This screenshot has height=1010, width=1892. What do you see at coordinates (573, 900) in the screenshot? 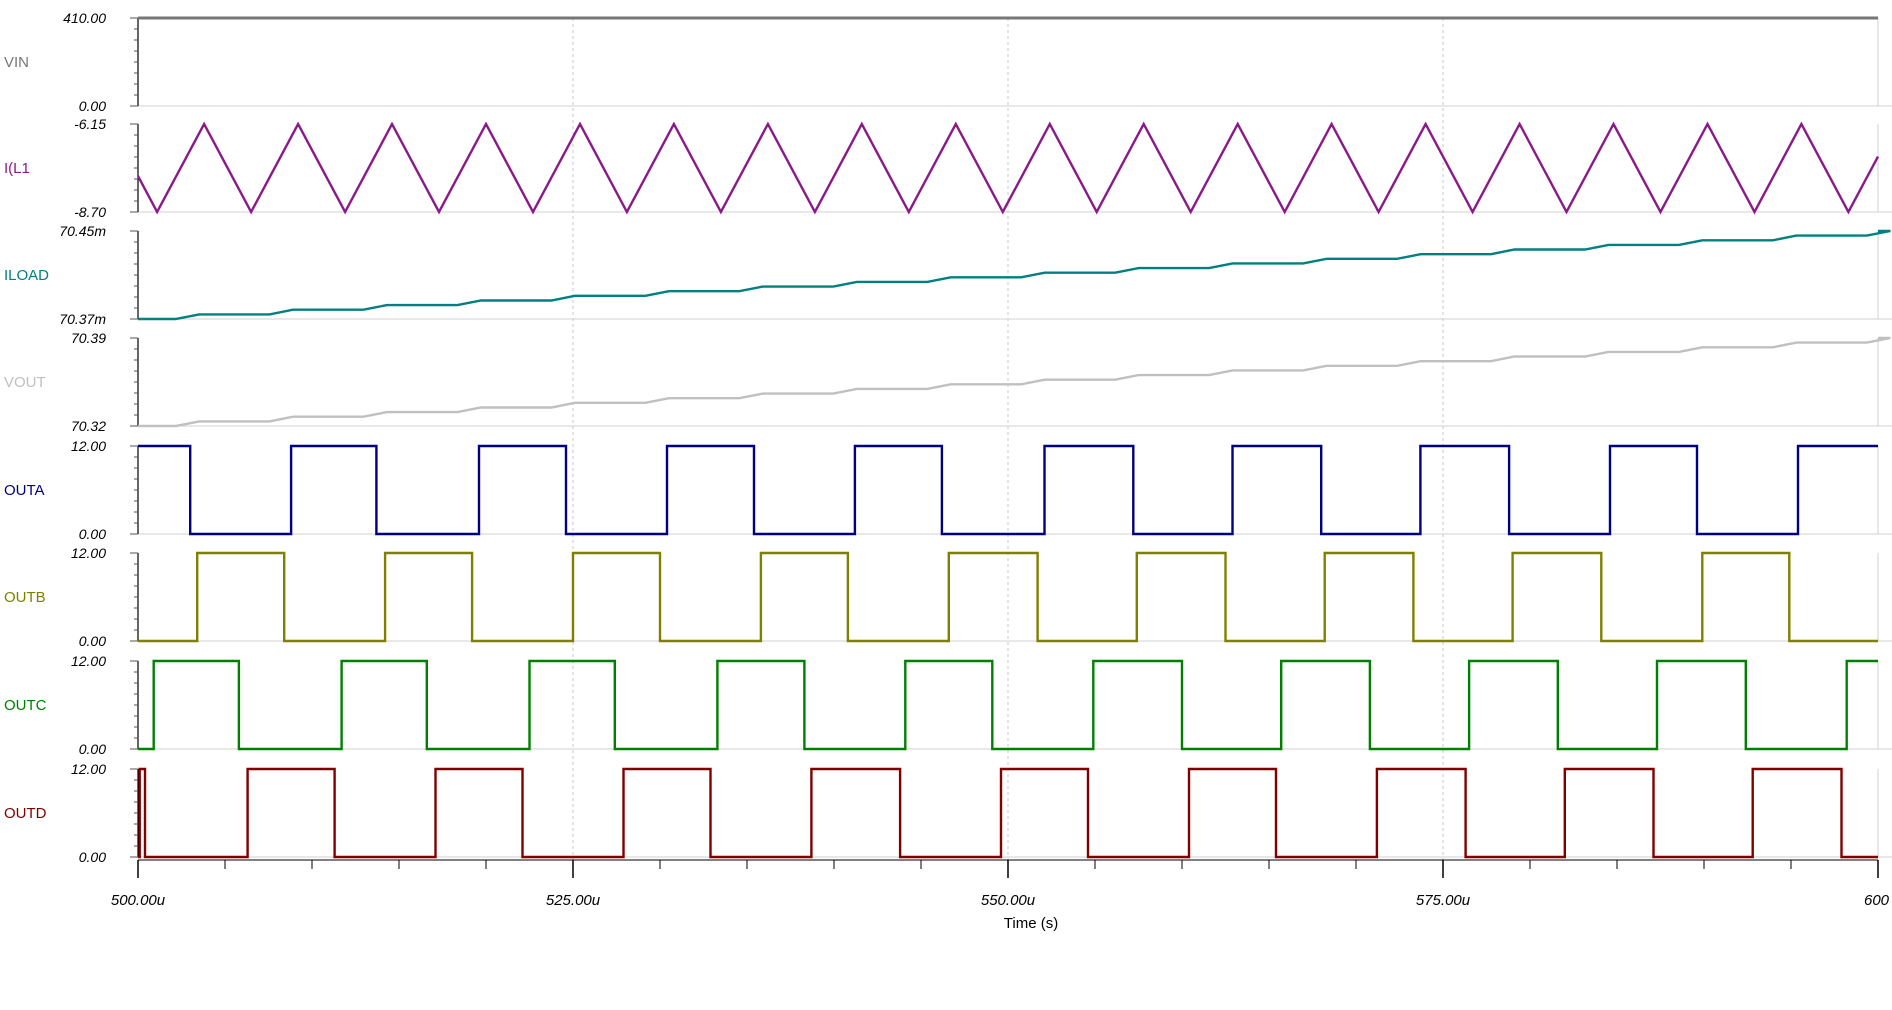
I see `x-tick-label: 525.00u` at bounding box center [573, 900].